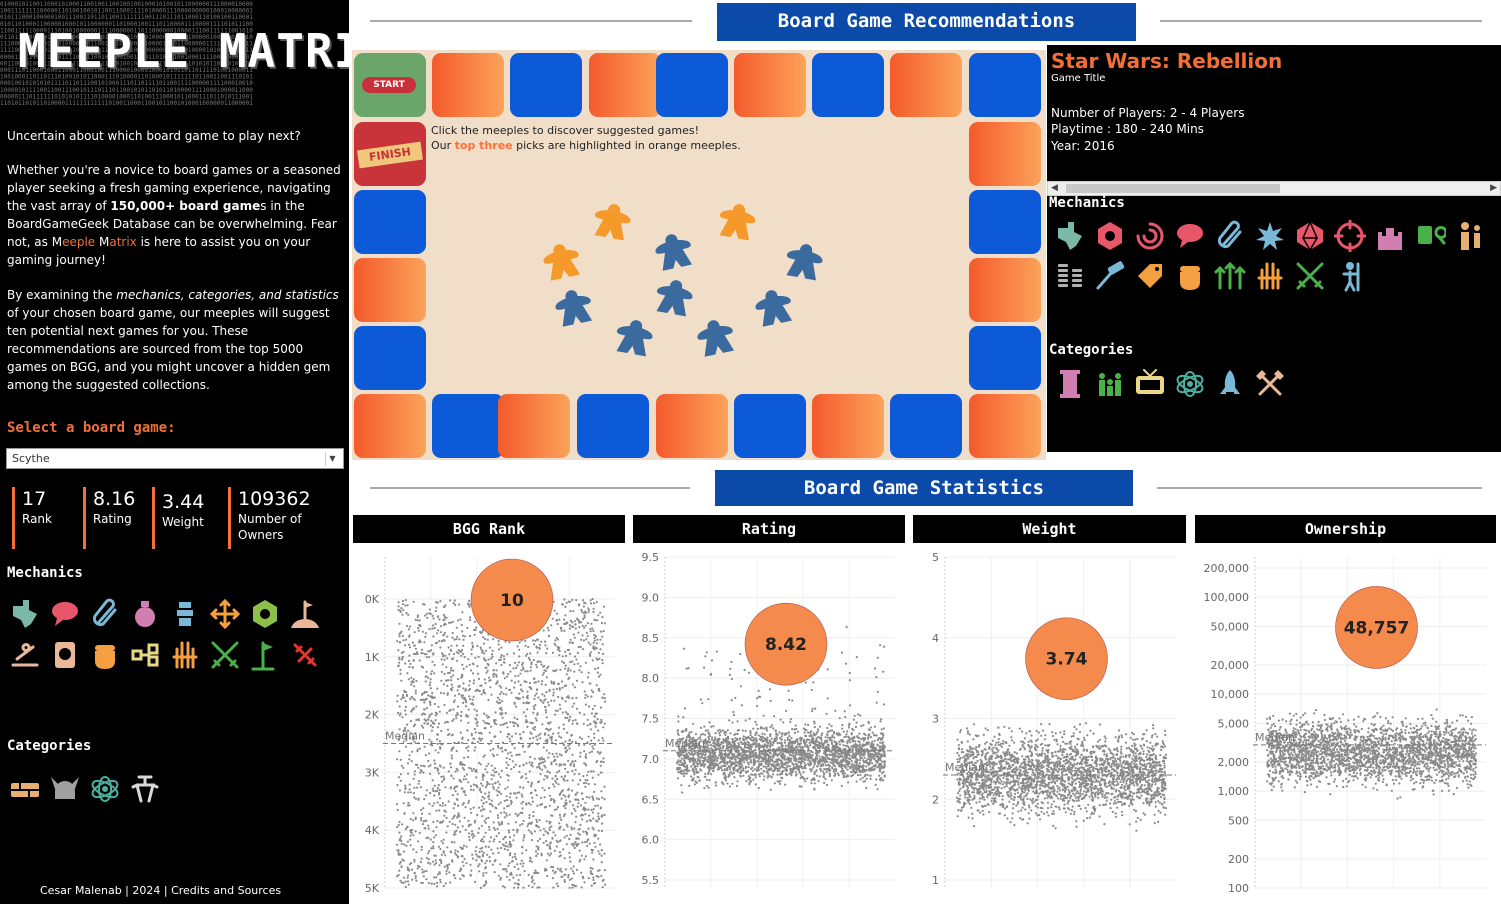  I want to click on y-tick-label: 50,000, so click(1230, 626).